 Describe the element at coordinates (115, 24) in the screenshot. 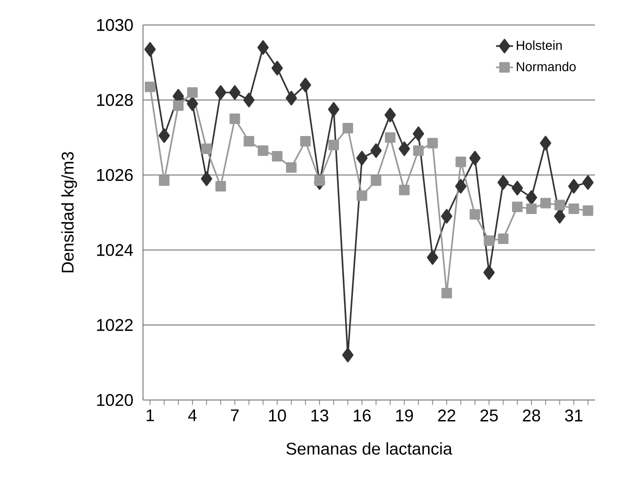

I see `y-tick-label: 1030` at that location.